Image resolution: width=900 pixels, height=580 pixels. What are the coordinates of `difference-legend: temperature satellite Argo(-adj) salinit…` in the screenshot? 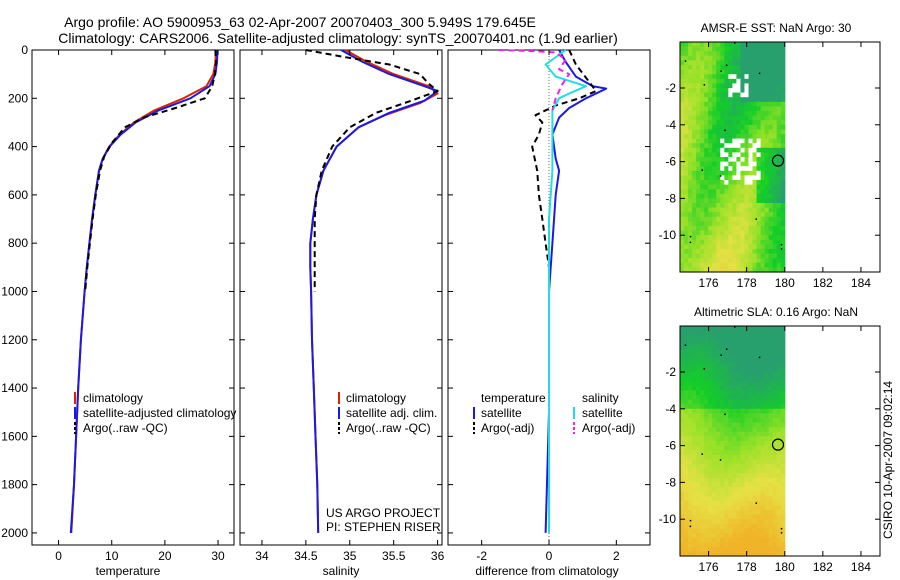 It's located at (554, 413).